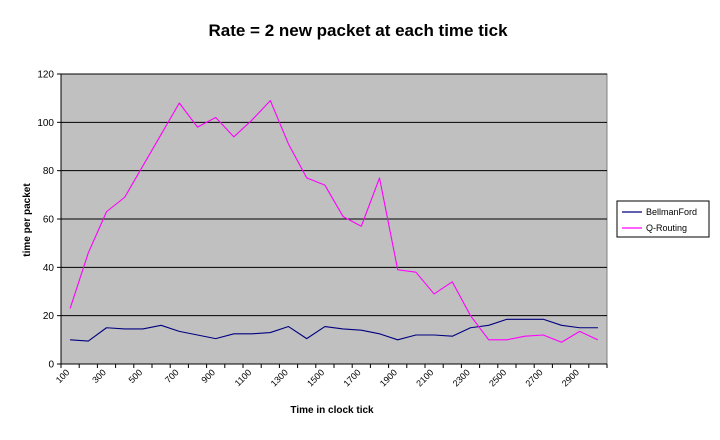  Describe the element at coordinates (461, 377) in the screenshot. I see `x-tick-label-2300: 2300` at that location.